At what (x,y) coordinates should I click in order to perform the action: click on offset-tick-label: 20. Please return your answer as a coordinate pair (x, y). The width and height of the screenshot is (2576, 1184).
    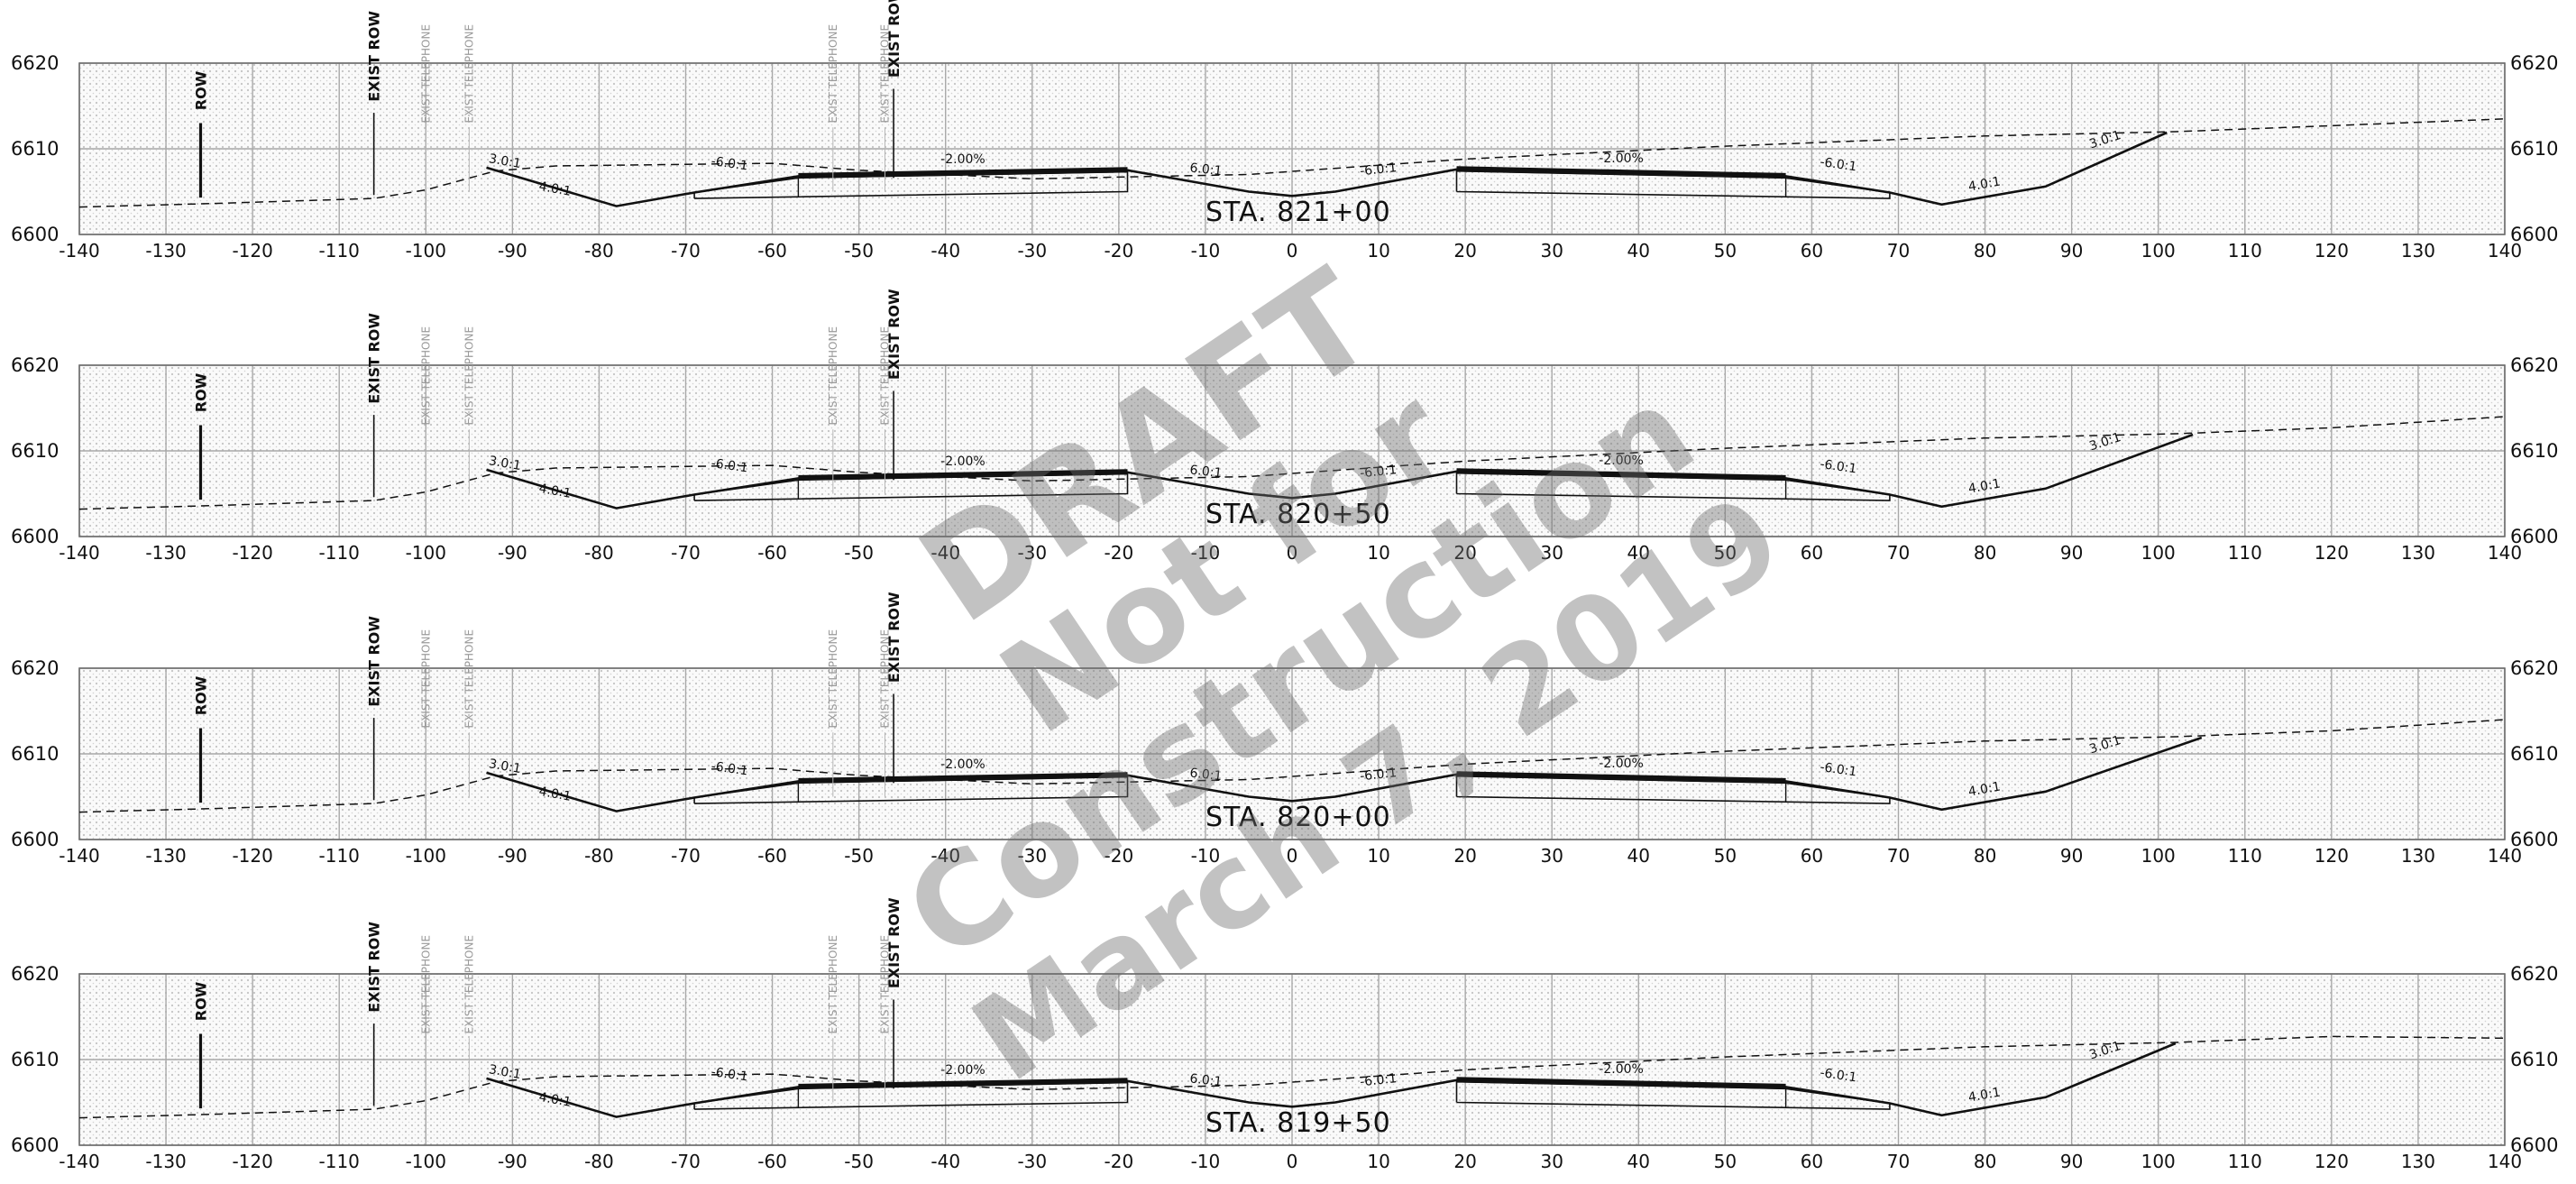
    Looking at the image, I should click on (1464, 1161).